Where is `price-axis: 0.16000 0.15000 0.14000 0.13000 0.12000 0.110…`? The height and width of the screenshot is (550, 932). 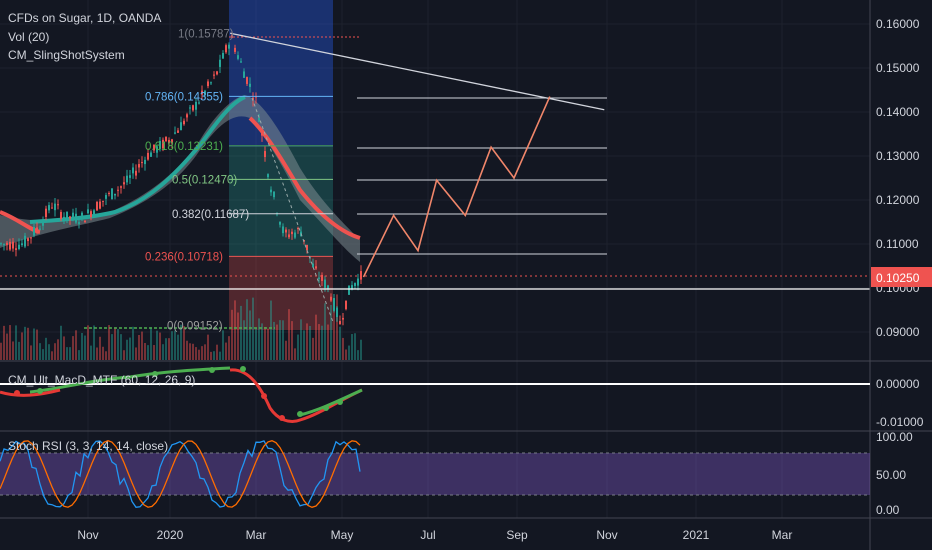
price-axis: 0.16000 0.15000 0.14000 0.13000 0.12000 0.110… is located at coordinates (900, 267).